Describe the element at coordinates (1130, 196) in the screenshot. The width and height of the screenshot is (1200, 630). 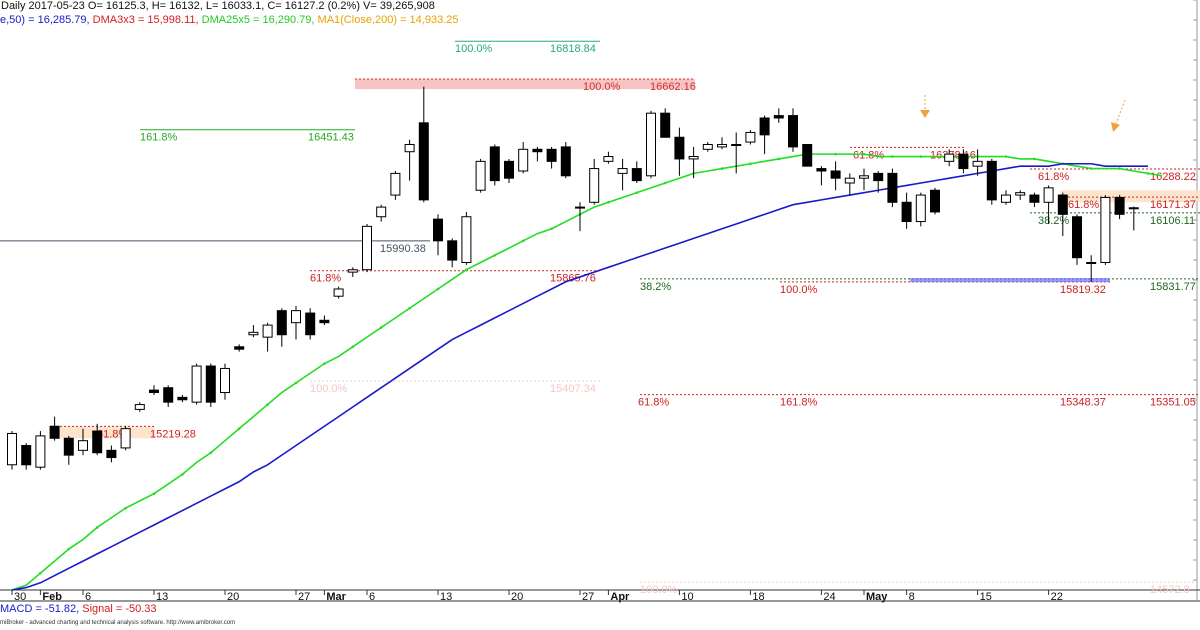
I see `fib-zone` at that location.